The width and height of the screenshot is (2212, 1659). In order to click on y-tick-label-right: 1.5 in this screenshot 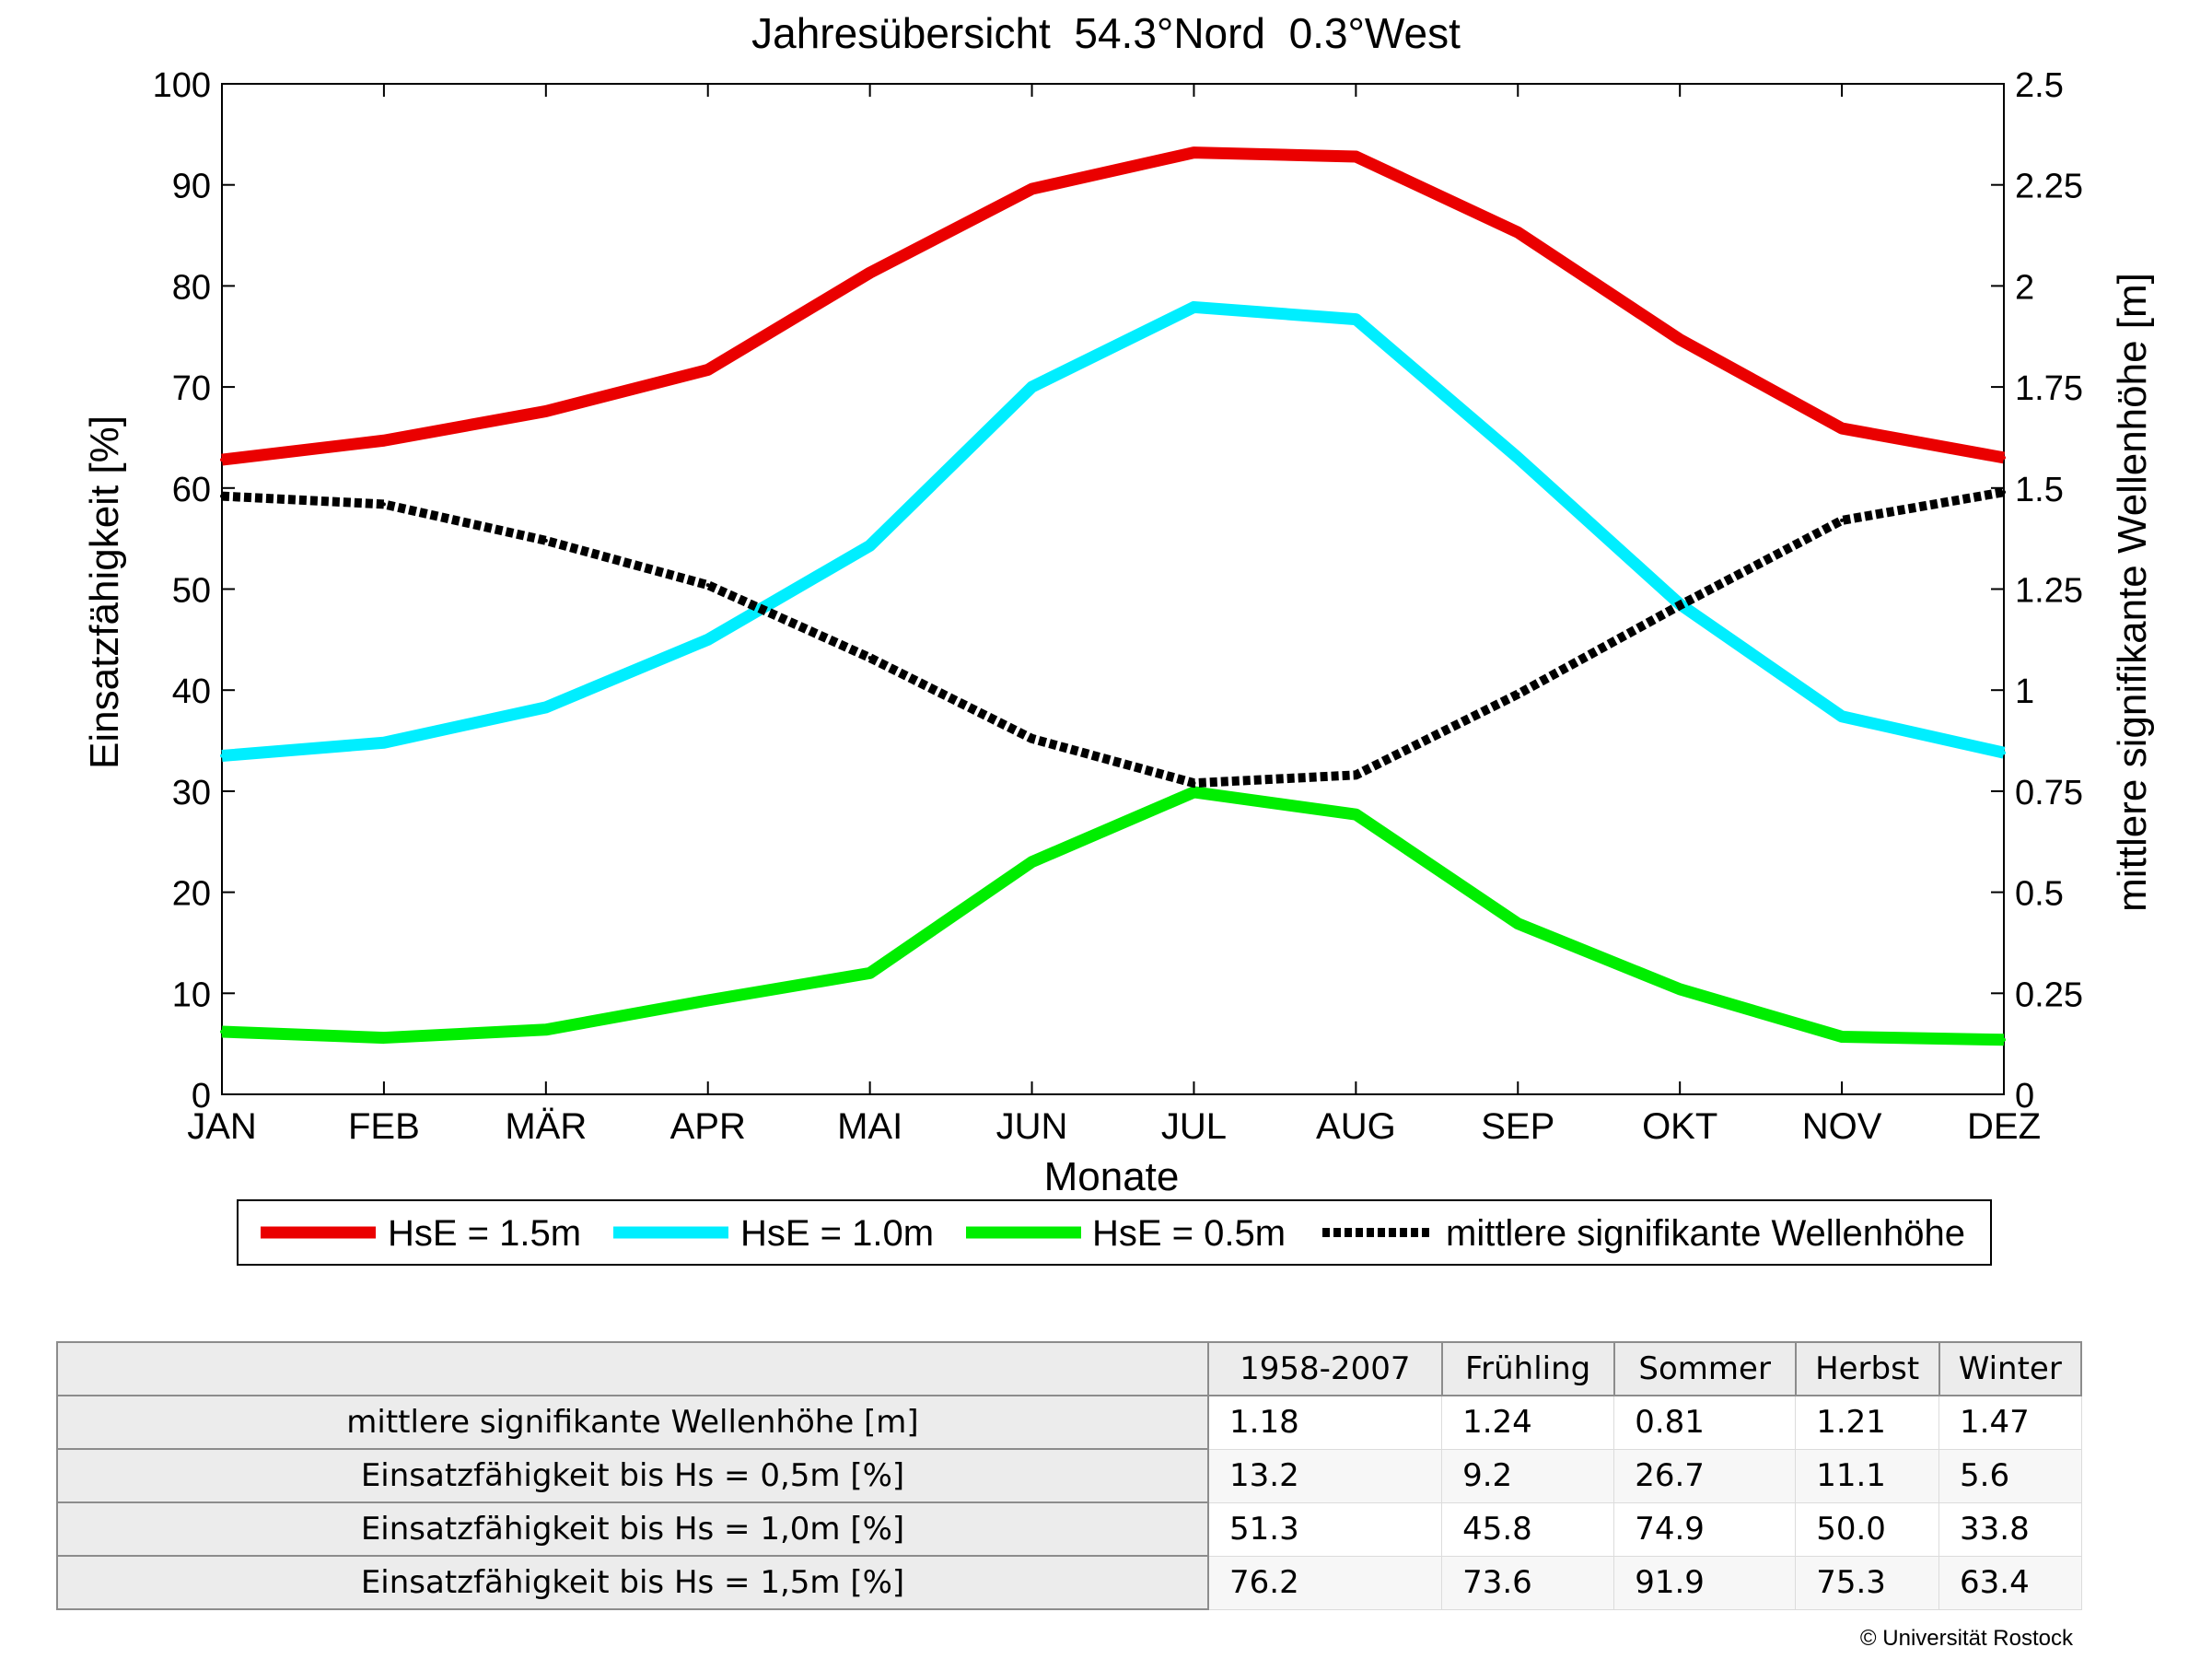, I will do `click(2040, 490)`.